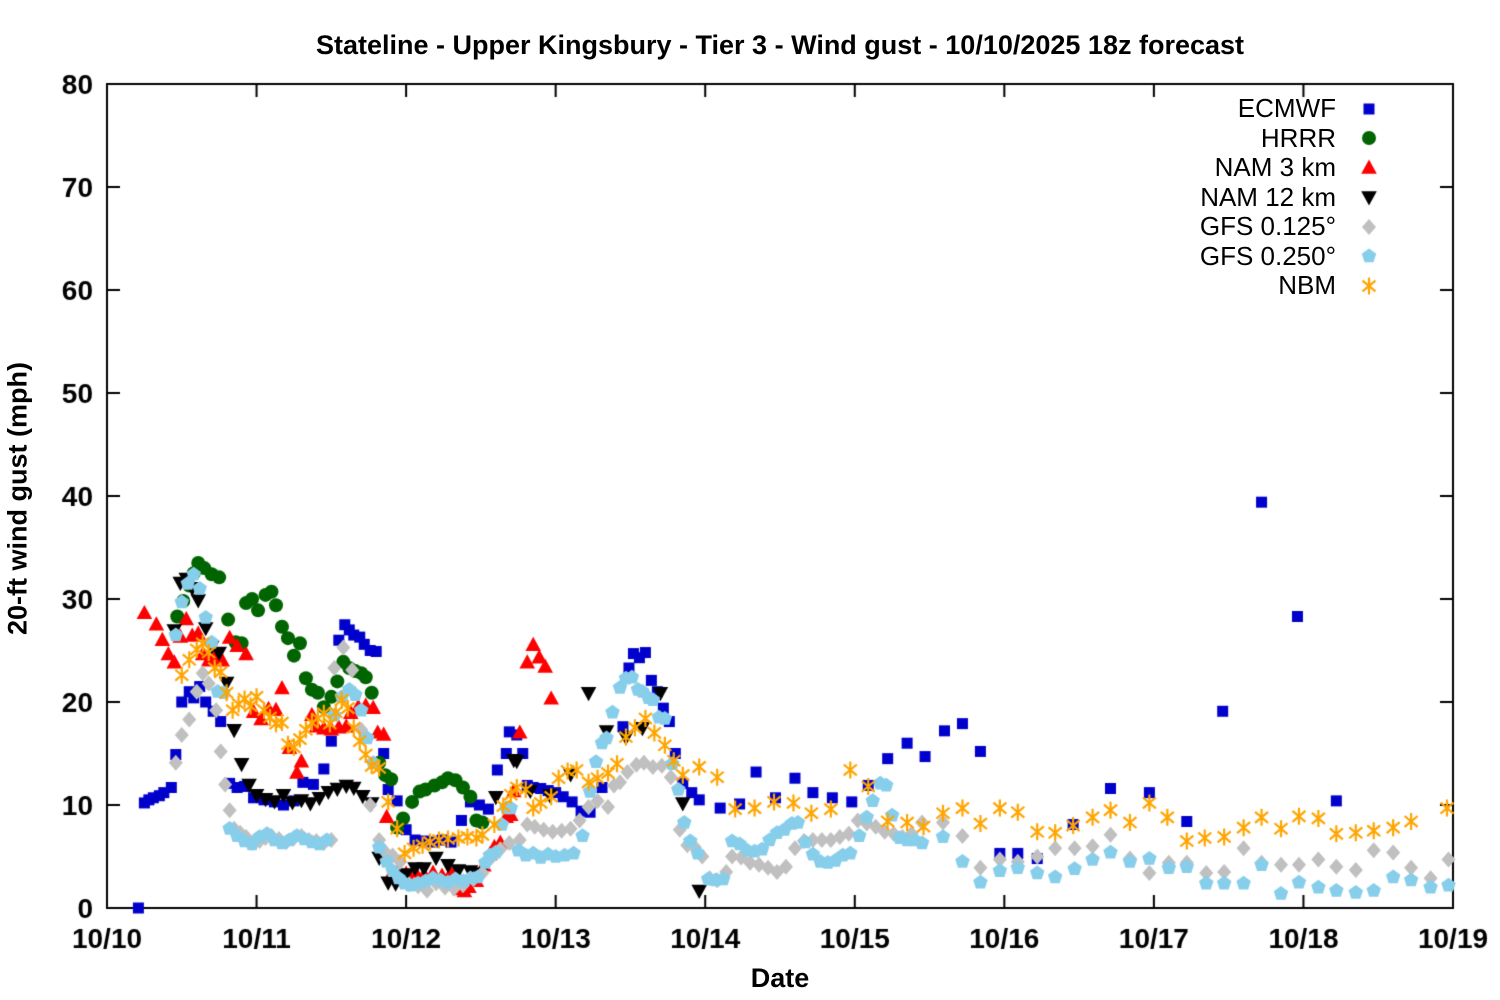 Image resolution: width=1500 pixels, height=1000 pixels. What do you see at coordinates (1369, 285) in the screenshot?
I see `asterisk-marker-icon` at bounding box center [1369, 285].